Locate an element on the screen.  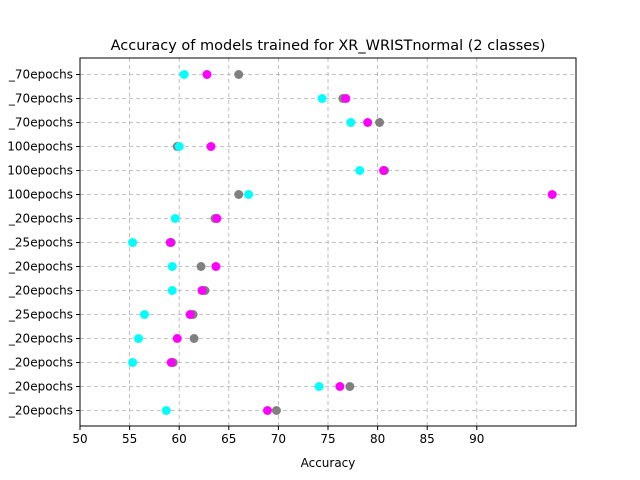
x-tick-label: 50 is located at coordinates (79, 439).